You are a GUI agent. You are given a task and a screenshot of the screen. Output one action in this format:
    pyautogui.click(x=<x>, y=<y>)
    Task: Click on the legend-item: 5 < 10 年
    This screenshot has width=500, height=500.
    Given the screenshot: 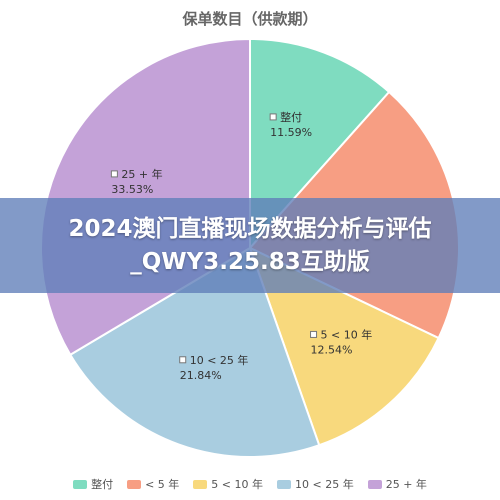 What is the action you would take?
    pyautogui.click(x=228, y=484)
    